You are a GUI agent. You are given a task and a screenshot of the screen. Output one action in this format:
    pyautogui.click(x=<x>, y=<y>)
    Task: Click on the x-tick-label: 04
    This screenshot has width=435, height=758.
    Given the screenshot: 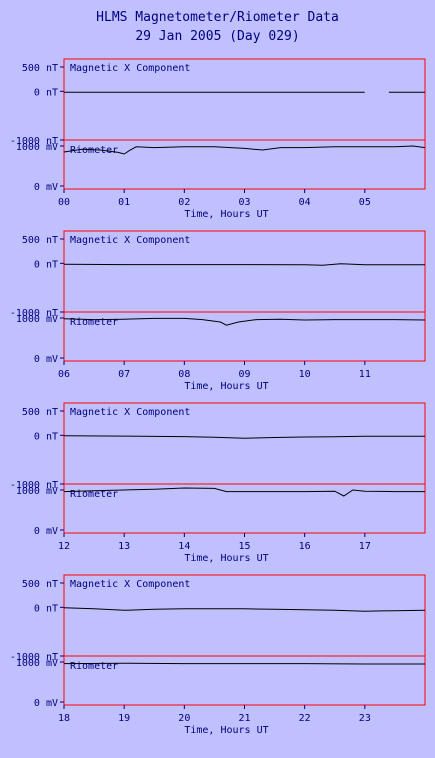 What is the action you would take?
    pyautogui.click(x=305, y=202)
    